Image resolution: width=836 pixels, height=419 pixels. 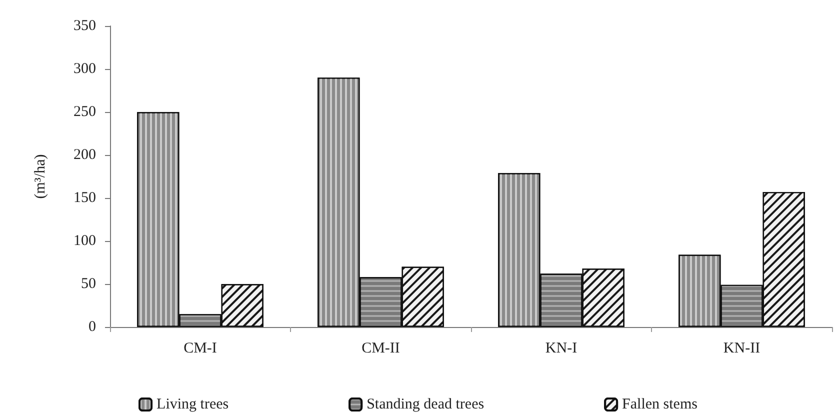 What do you see at coordinates (85, 69) in the screenshot?
I see `y-tick-label: 300` at bounding box center [85, 69].